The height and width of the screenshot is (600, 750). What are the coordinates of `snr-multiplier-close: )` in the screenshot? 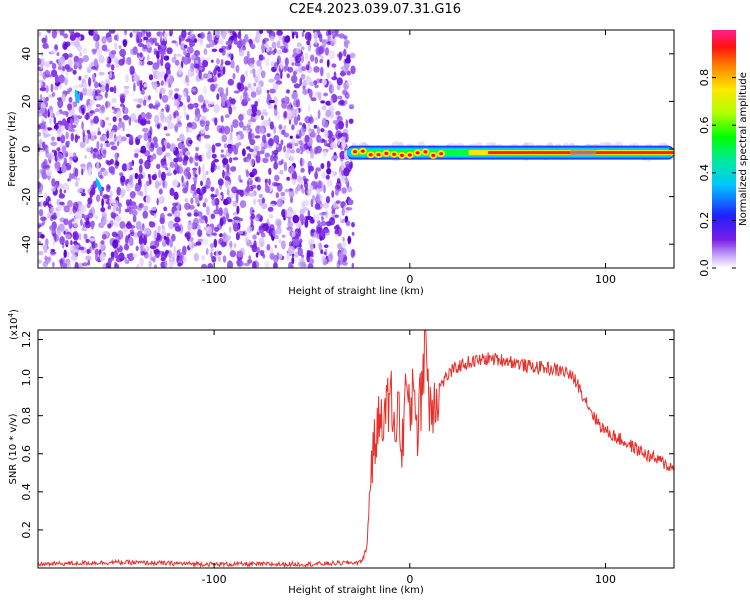 It's located at (14, 311).